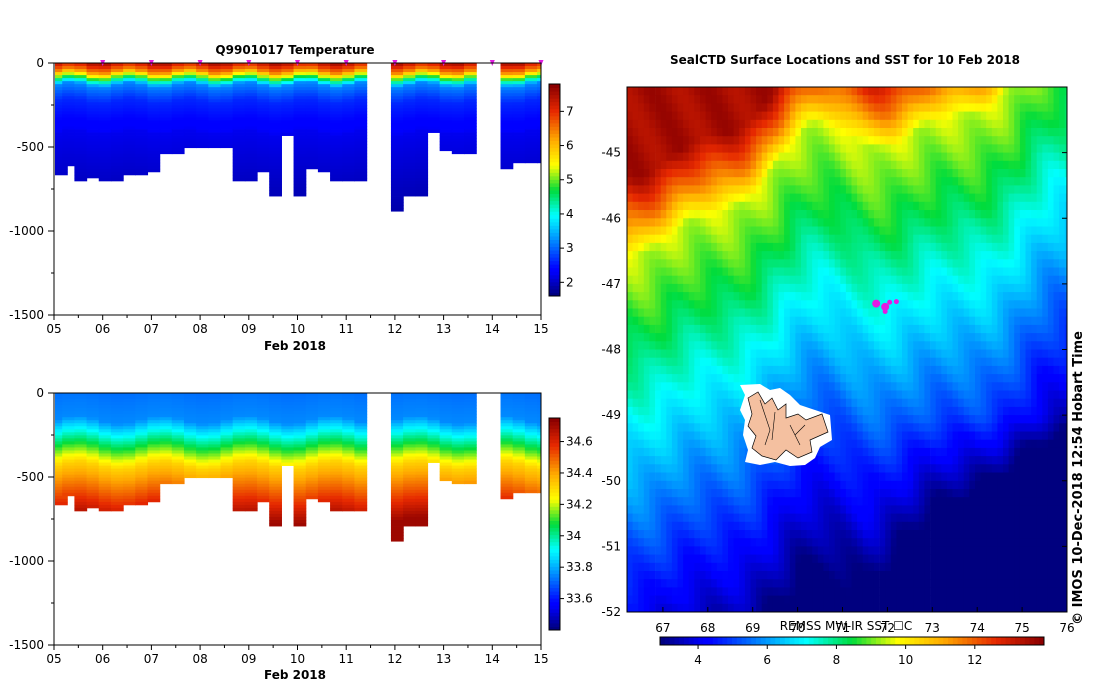 The width and height of the screenshot is (1099, 700). I want to click on y-tick-label: -500, so click(30, 477).